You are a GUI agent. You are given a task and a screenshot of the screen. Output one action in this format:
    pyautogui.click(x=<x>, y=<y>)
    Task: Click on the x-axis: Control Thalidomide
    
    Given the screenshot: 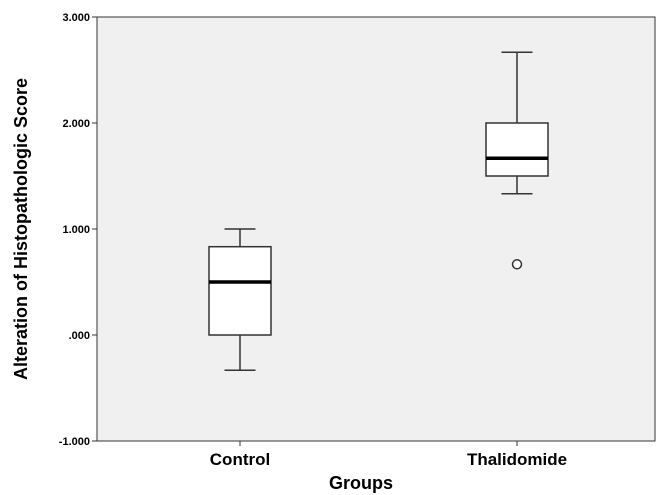 What is the action you would take?
    pyautogui.click(x=388, y=455)
    